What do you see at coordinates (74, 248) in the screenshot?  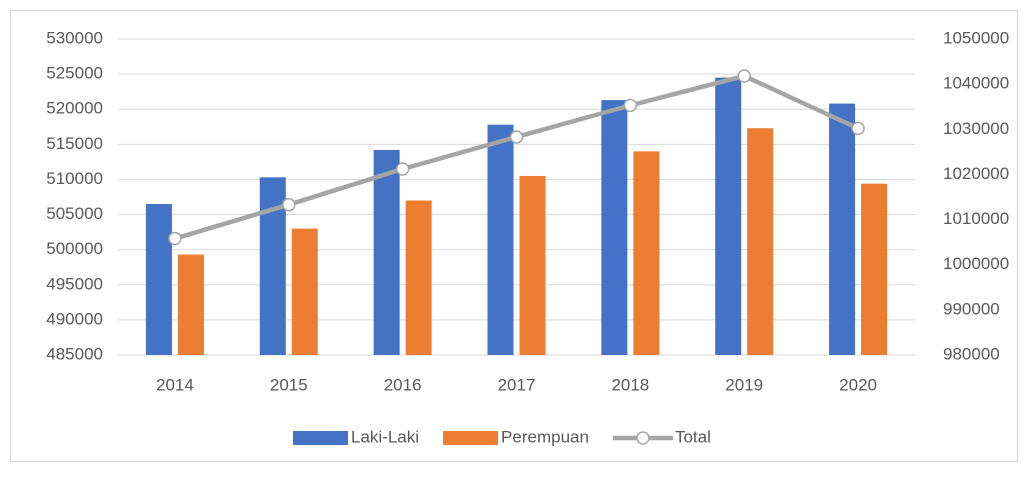 I see `y-tick-label: 500000` at bounding box center [74, 248].